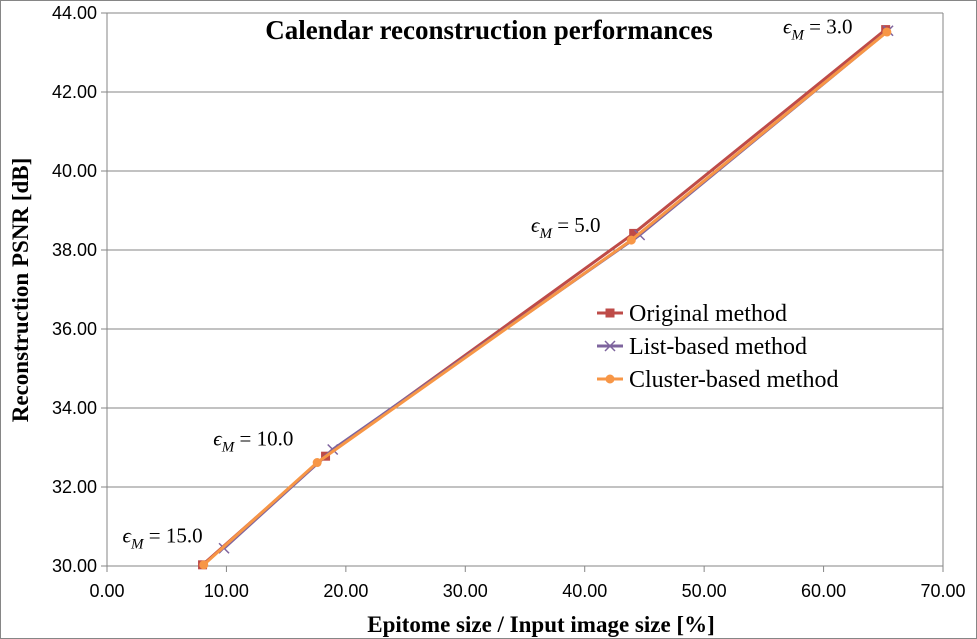  What do you see at coordinates (818, 29) in the screenshot?
I see `epsilon-annotation: ϵM = 3.0` at bounding box center [818, 29].